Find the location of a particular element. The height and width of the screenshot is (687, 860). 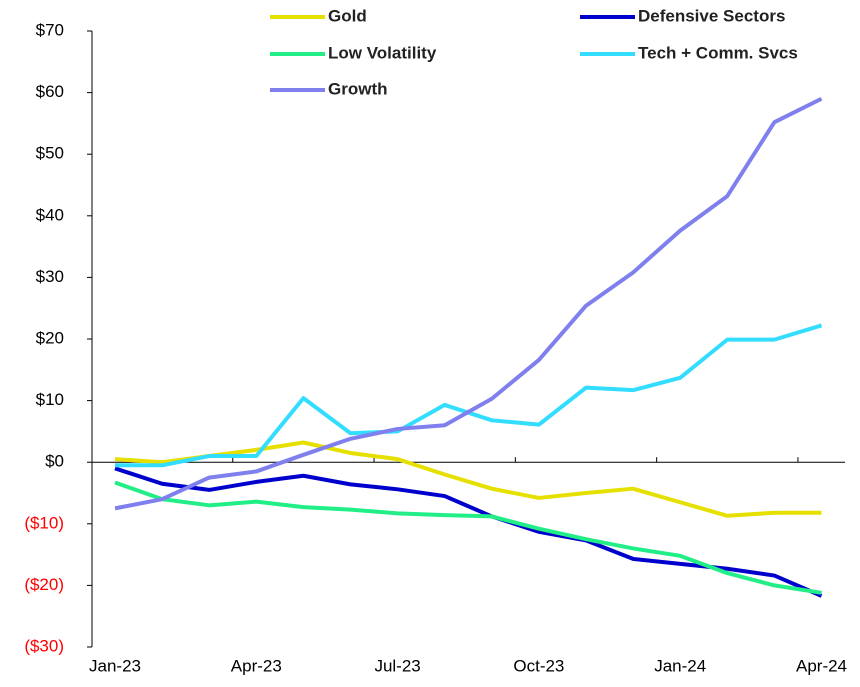

y-tick-label: ($10) is located at coordinates (44, 522).